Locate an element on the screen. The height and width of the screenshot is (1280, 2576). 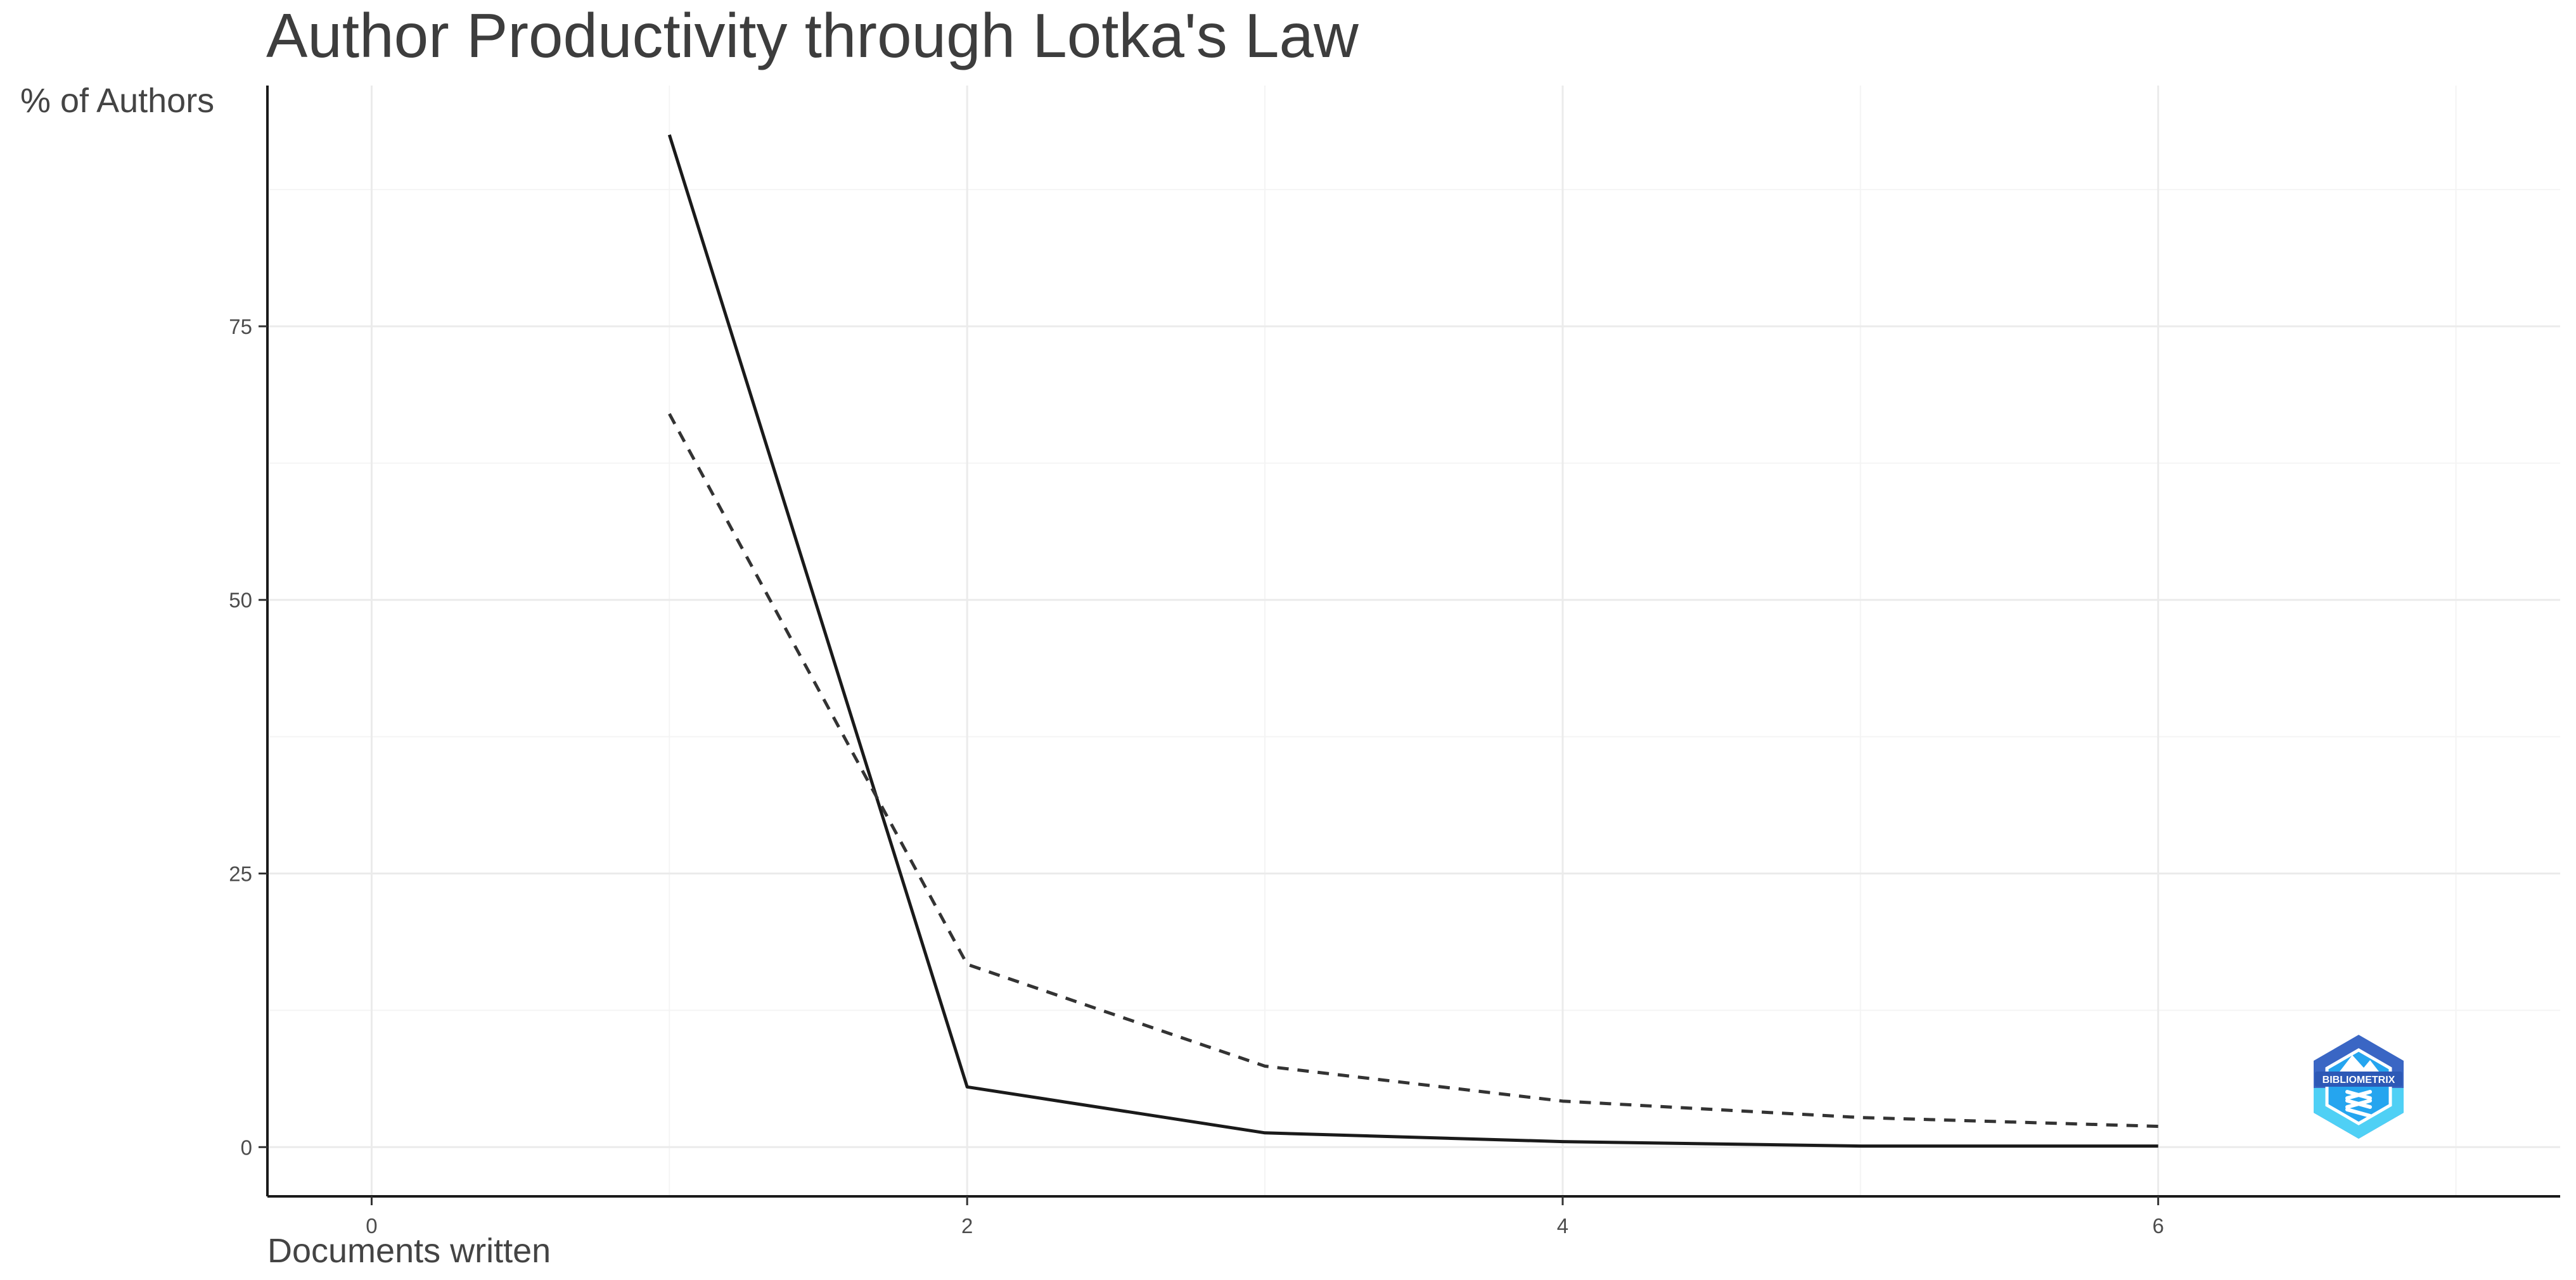
bibliometrix-logo: BIBLIOMETRIX is located at coordinates (2359, 1087).